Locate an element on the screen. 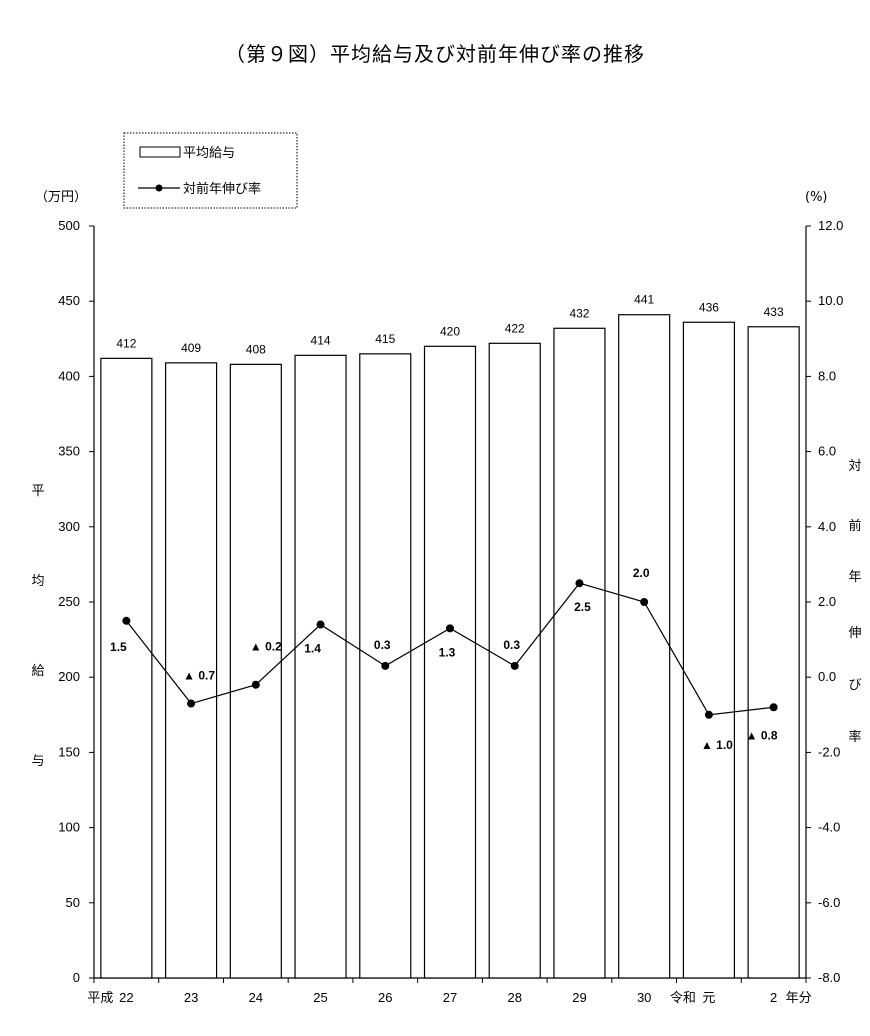 The height and width of the screenshot is (1036, 870). y-left-tick-label: 0 is located at coordinates (76, 977).